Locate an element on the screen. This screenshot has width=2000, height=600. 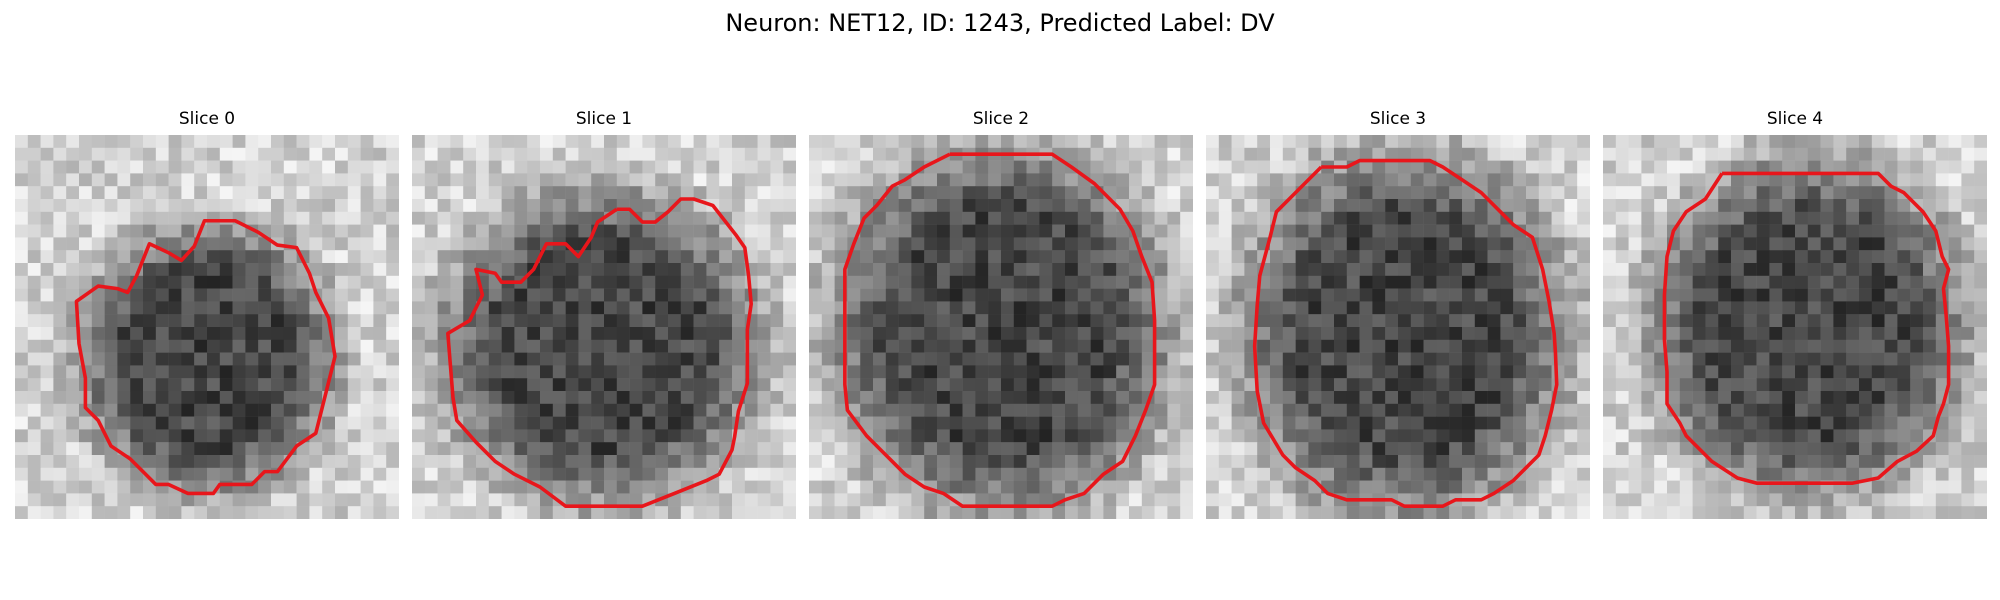
slice-title-2: Slice 2 is located at coordinates (1001, 119).